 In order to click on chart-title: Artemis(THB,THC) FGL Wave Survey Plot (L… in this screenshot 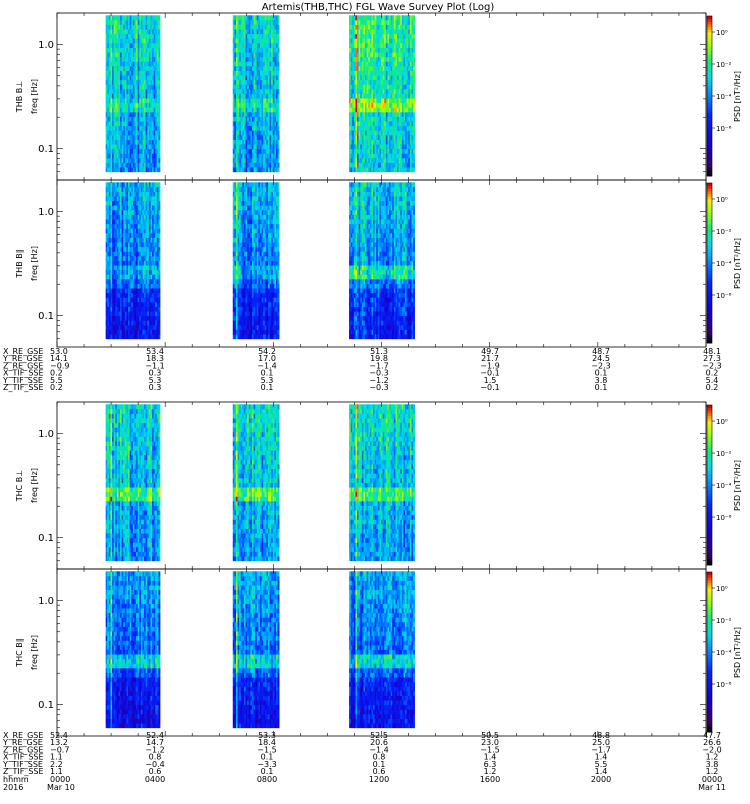, I will do `click(378, 7)`.